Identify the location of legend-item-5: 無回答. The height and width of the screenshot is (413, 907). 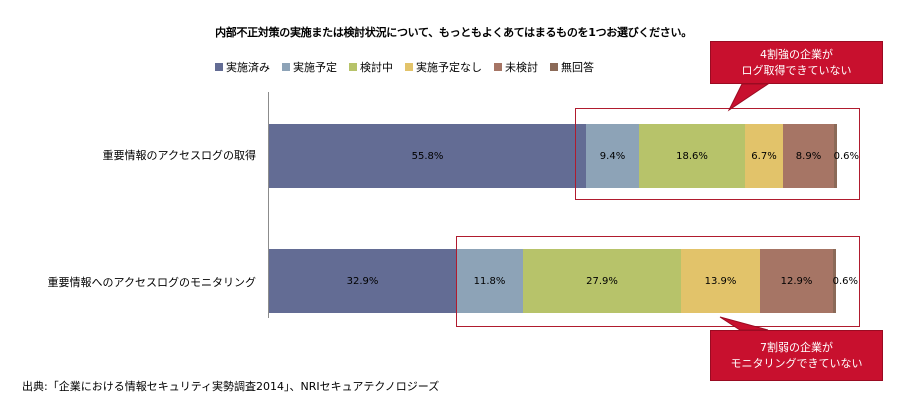
(572, 67).